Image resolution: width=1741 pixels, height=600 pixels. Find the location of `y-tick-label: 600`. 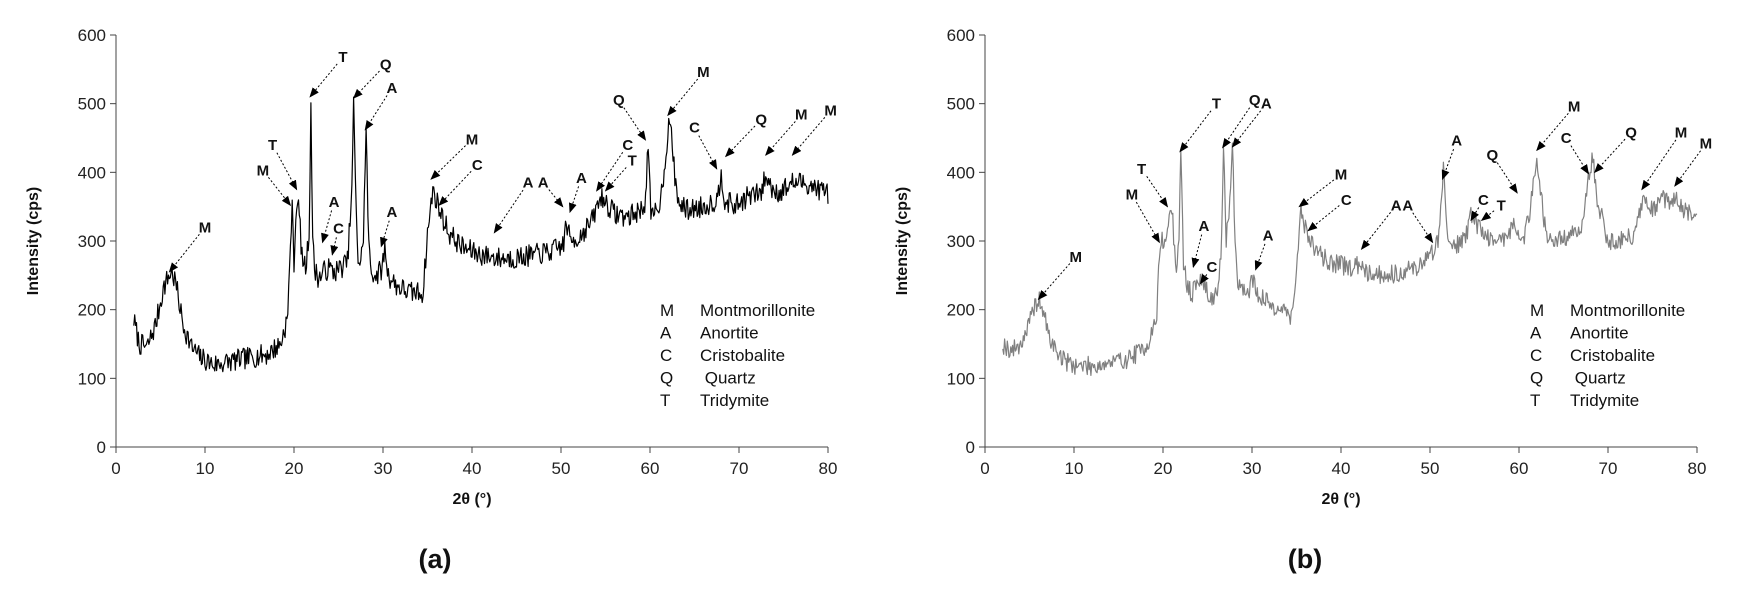

y-tick-label: 600 is located at coordinates (961, 35).